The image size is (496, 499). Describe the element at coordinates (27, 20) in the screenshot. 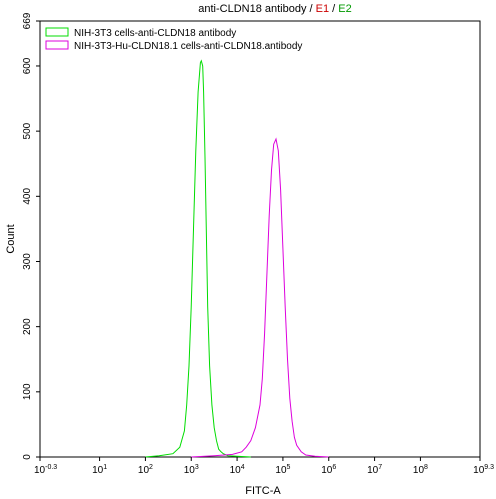

I see `y-tick-label: 669` at that location.